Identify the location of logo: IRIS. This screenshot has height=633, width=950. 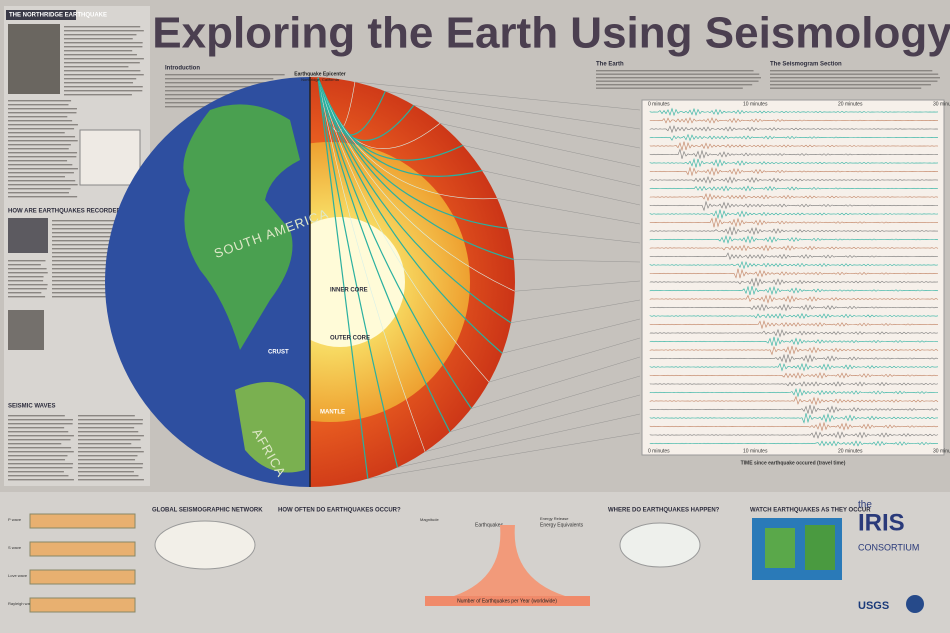
(881, 522).